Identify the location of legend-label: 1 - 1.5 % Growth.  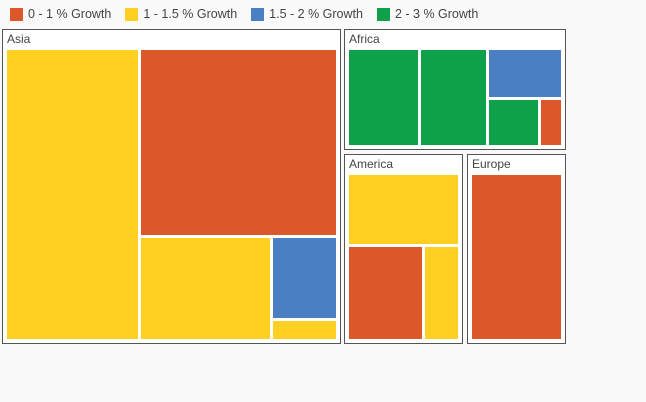
(190, 14).